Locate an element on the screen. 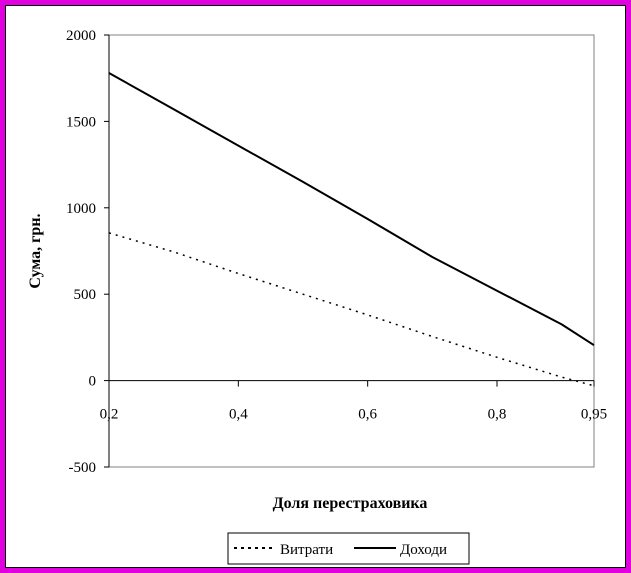 The width and height of the screenshot is (631, 573). x-tick-label: 0,4 is located at coordinates (238, 415).